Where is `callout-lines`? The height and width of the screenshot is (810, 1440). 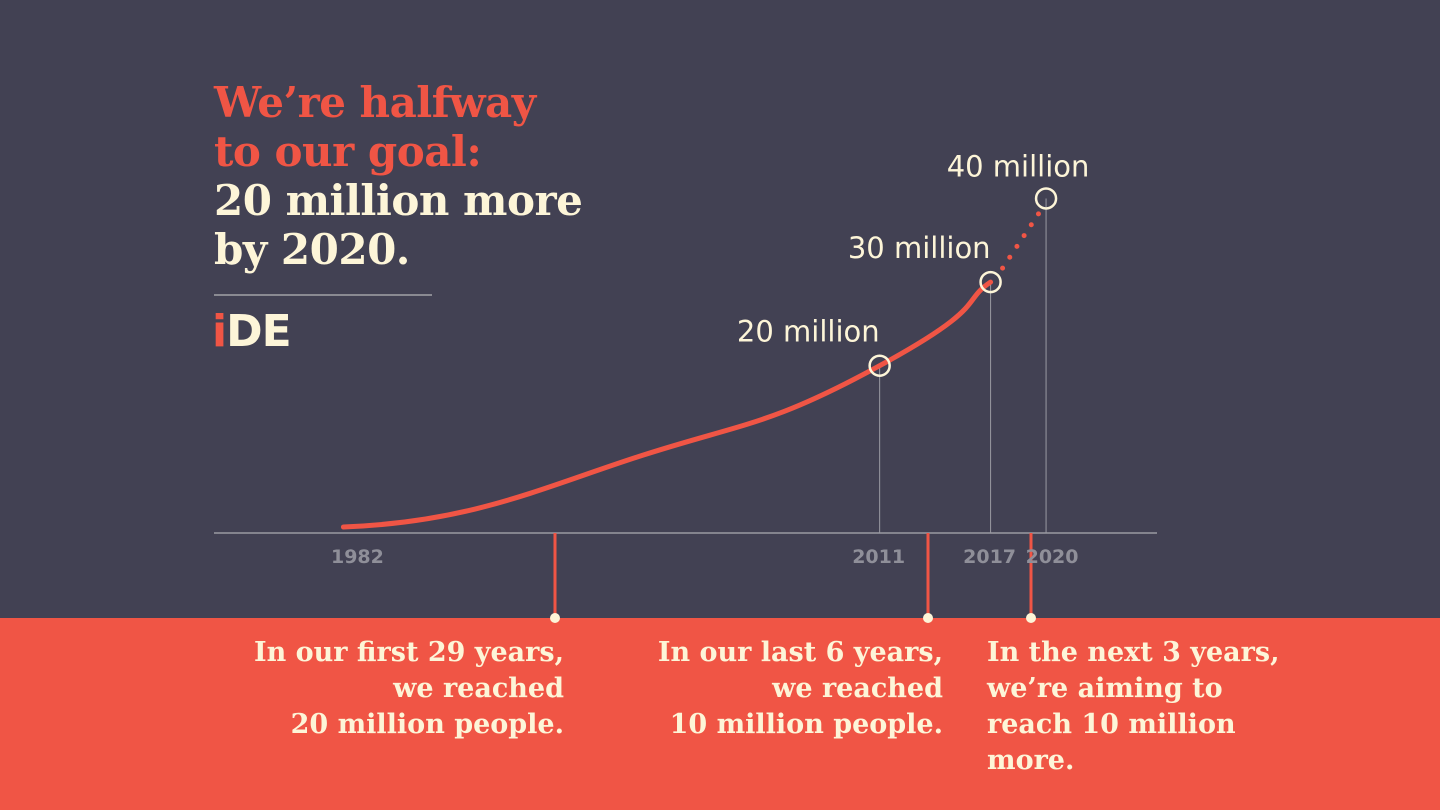
callout-lines is located at coordinates (793, 578).